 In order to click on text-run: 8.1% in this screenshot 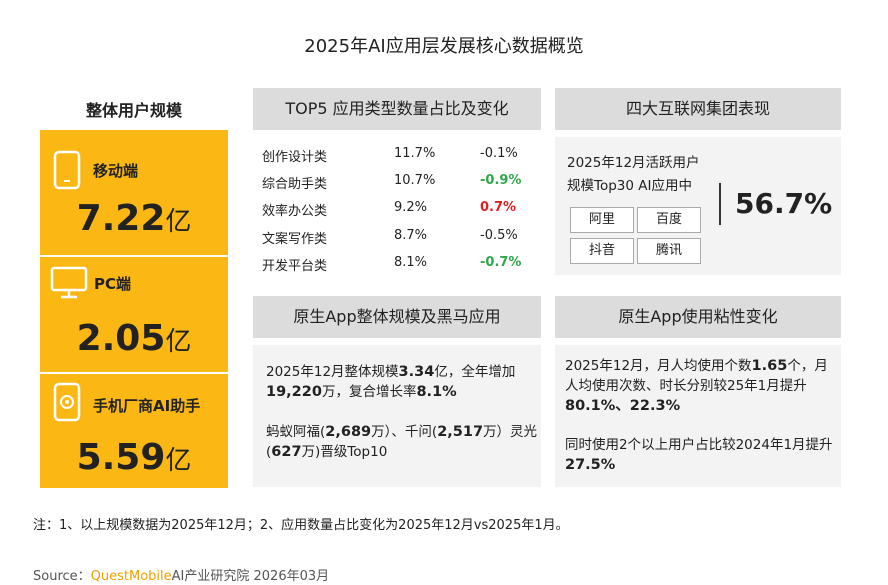, I will do `click(436, 392)`.